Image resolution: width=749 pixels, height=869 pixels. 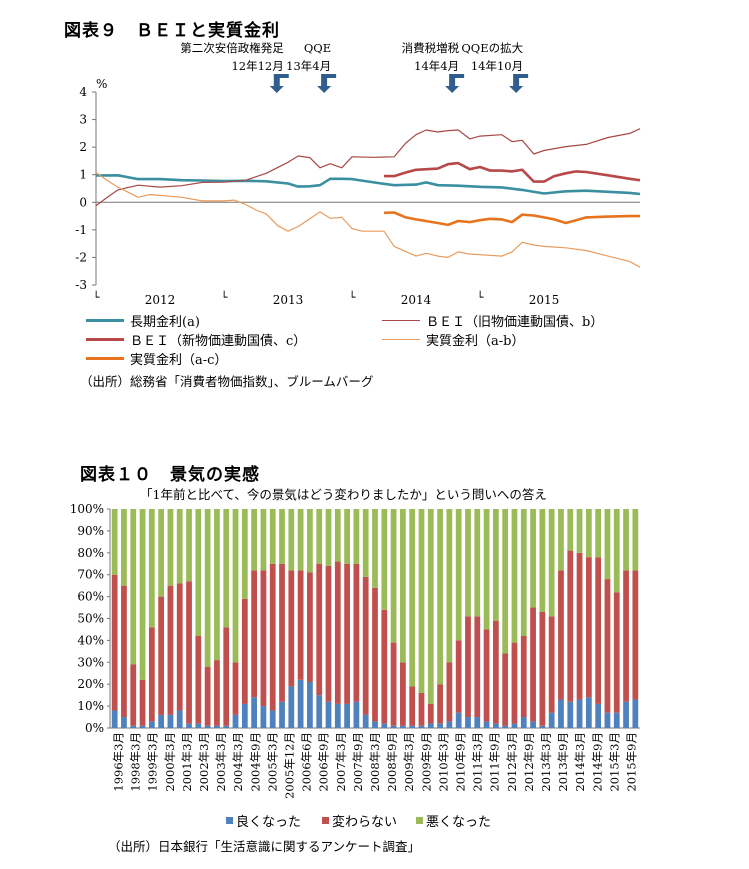 What do you see at coordinates (221, 762) in the screenshot?
I see `chart2-x-tick-label: 2003年3月` at bounding box center [221, 762].